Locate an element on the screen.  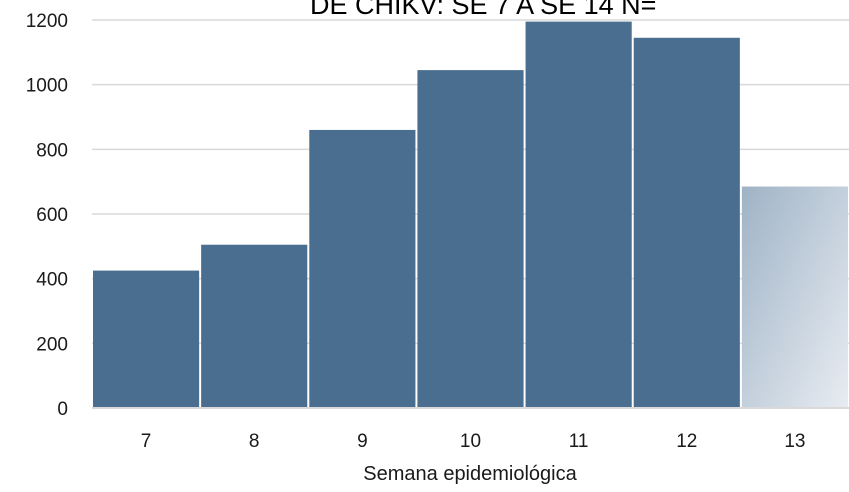
y-tick-label: 800 is located at coordinates (52, 150).